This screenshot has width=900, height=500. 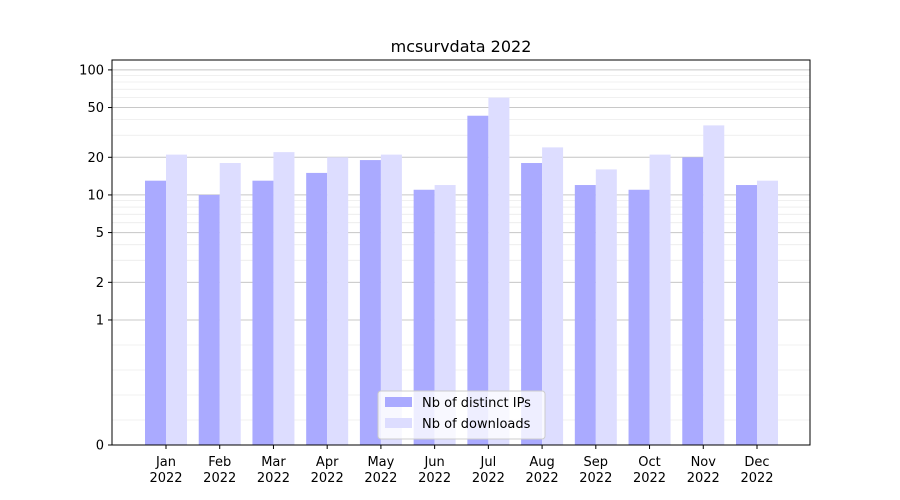 I want to click on y-tick-label: 20, so click(x=95, y=158).